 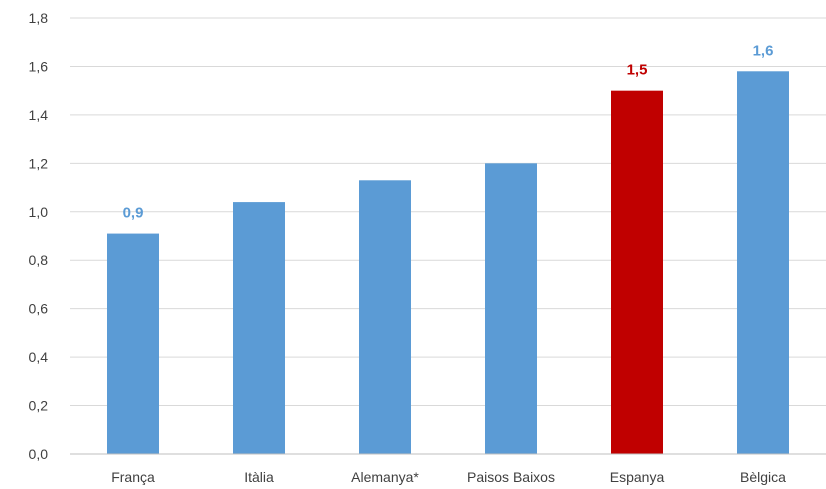 What do you see at coordinates (133, 477) in the screenshot?
I see `x-category-label: França` at bounding box center [133, 477].